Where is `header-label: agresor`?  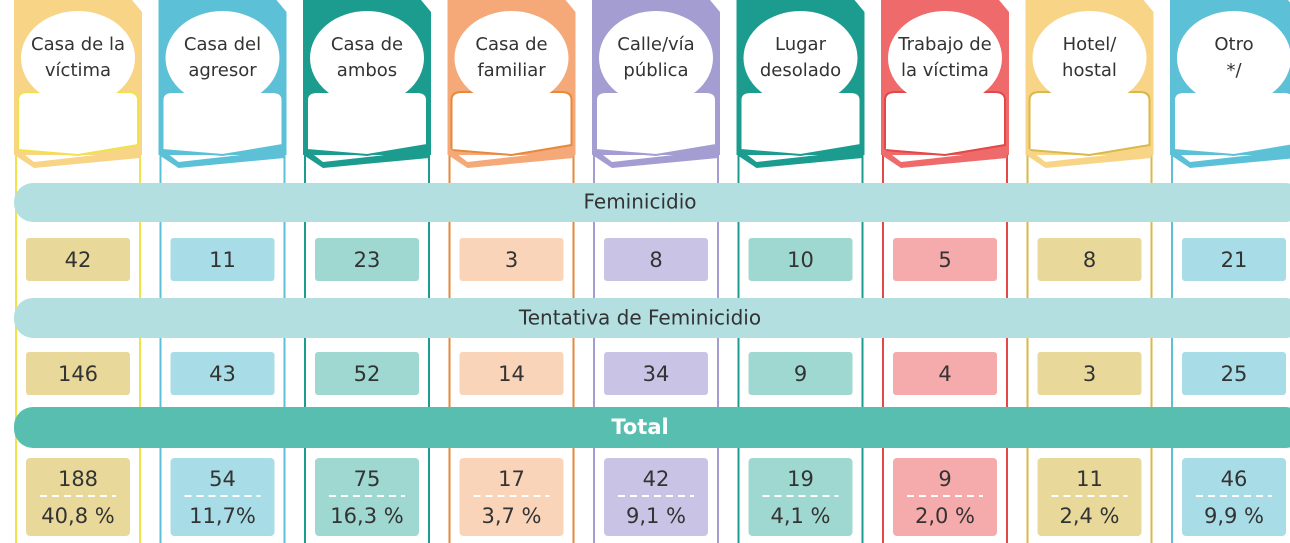
header-label: agresor is located at coordinates (222, 70).